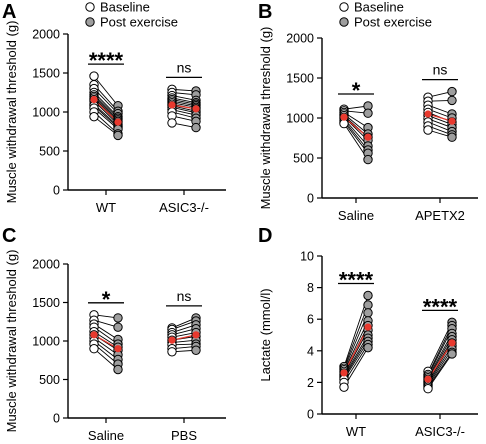 This screenshot has width=486, height=444. What do you see at coordinates (440, 215) in the screenshot?
I see `x-tick-label: APETX2` at bounding box center [440, 215].